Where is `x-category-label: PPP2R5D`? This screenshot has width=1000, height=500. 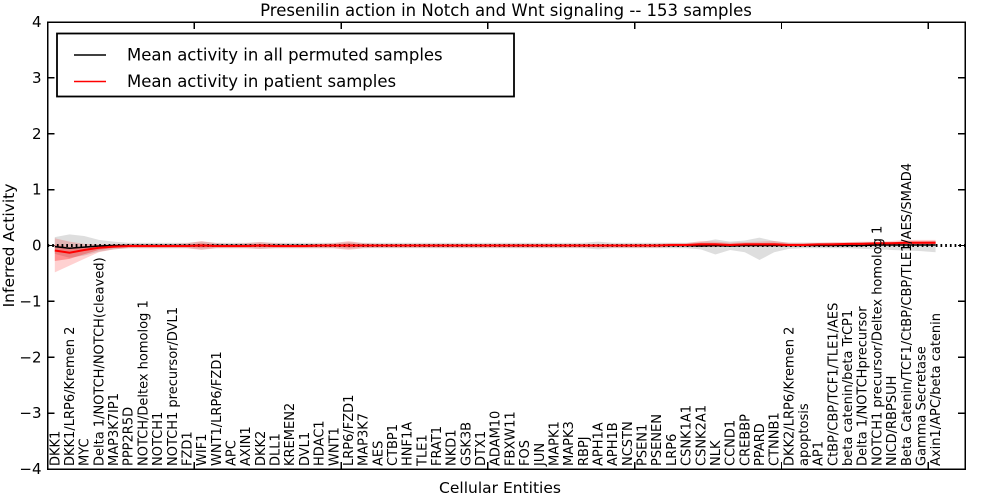
x-category-label: PPP2R5D is located at coordinates (129, 436).